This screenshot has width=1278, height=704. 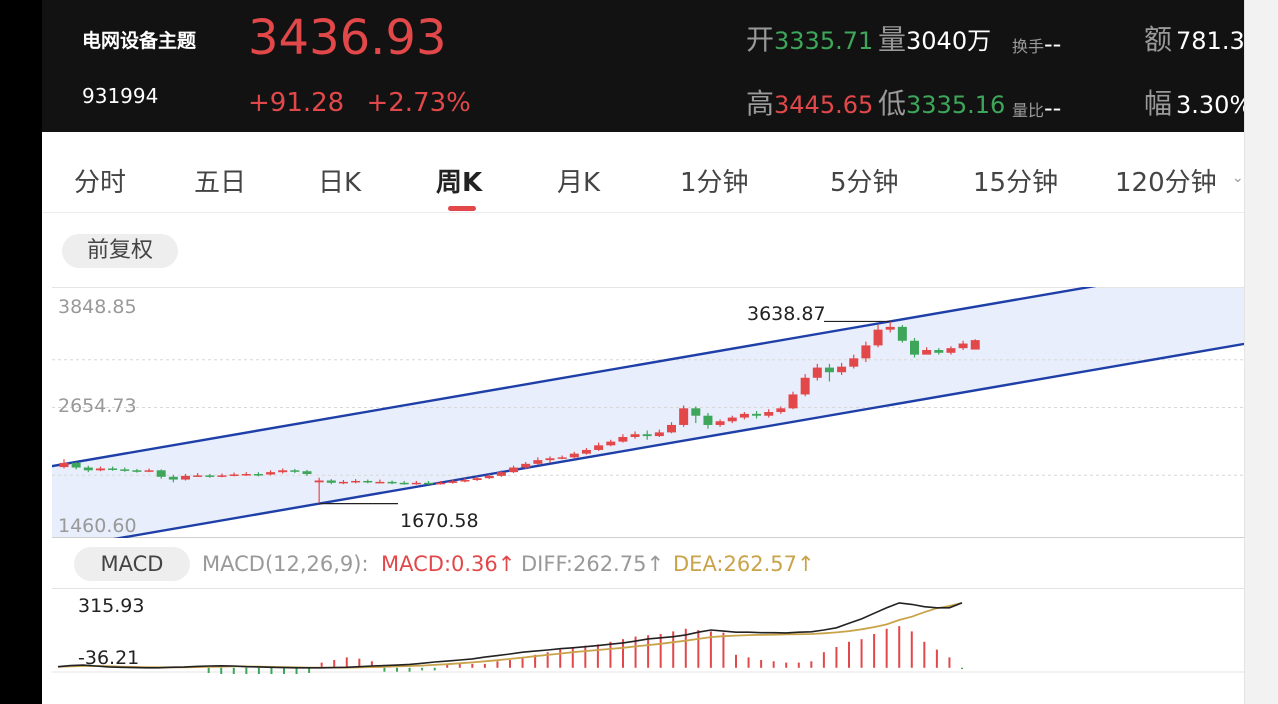 What do you see at coordinates (340, 183) in the screenshot?
I see `tab-daily-k: 日K` at bounding box center [340, 183].